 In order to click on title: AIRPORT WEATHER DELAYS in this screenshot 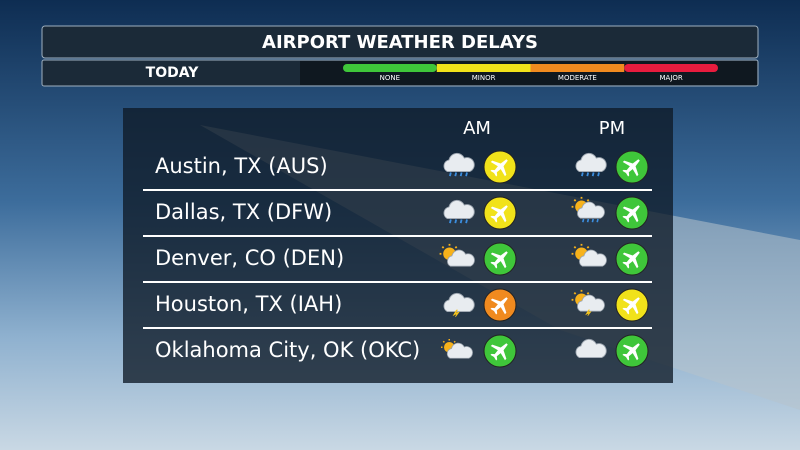, I will do `click(400, 42)`.